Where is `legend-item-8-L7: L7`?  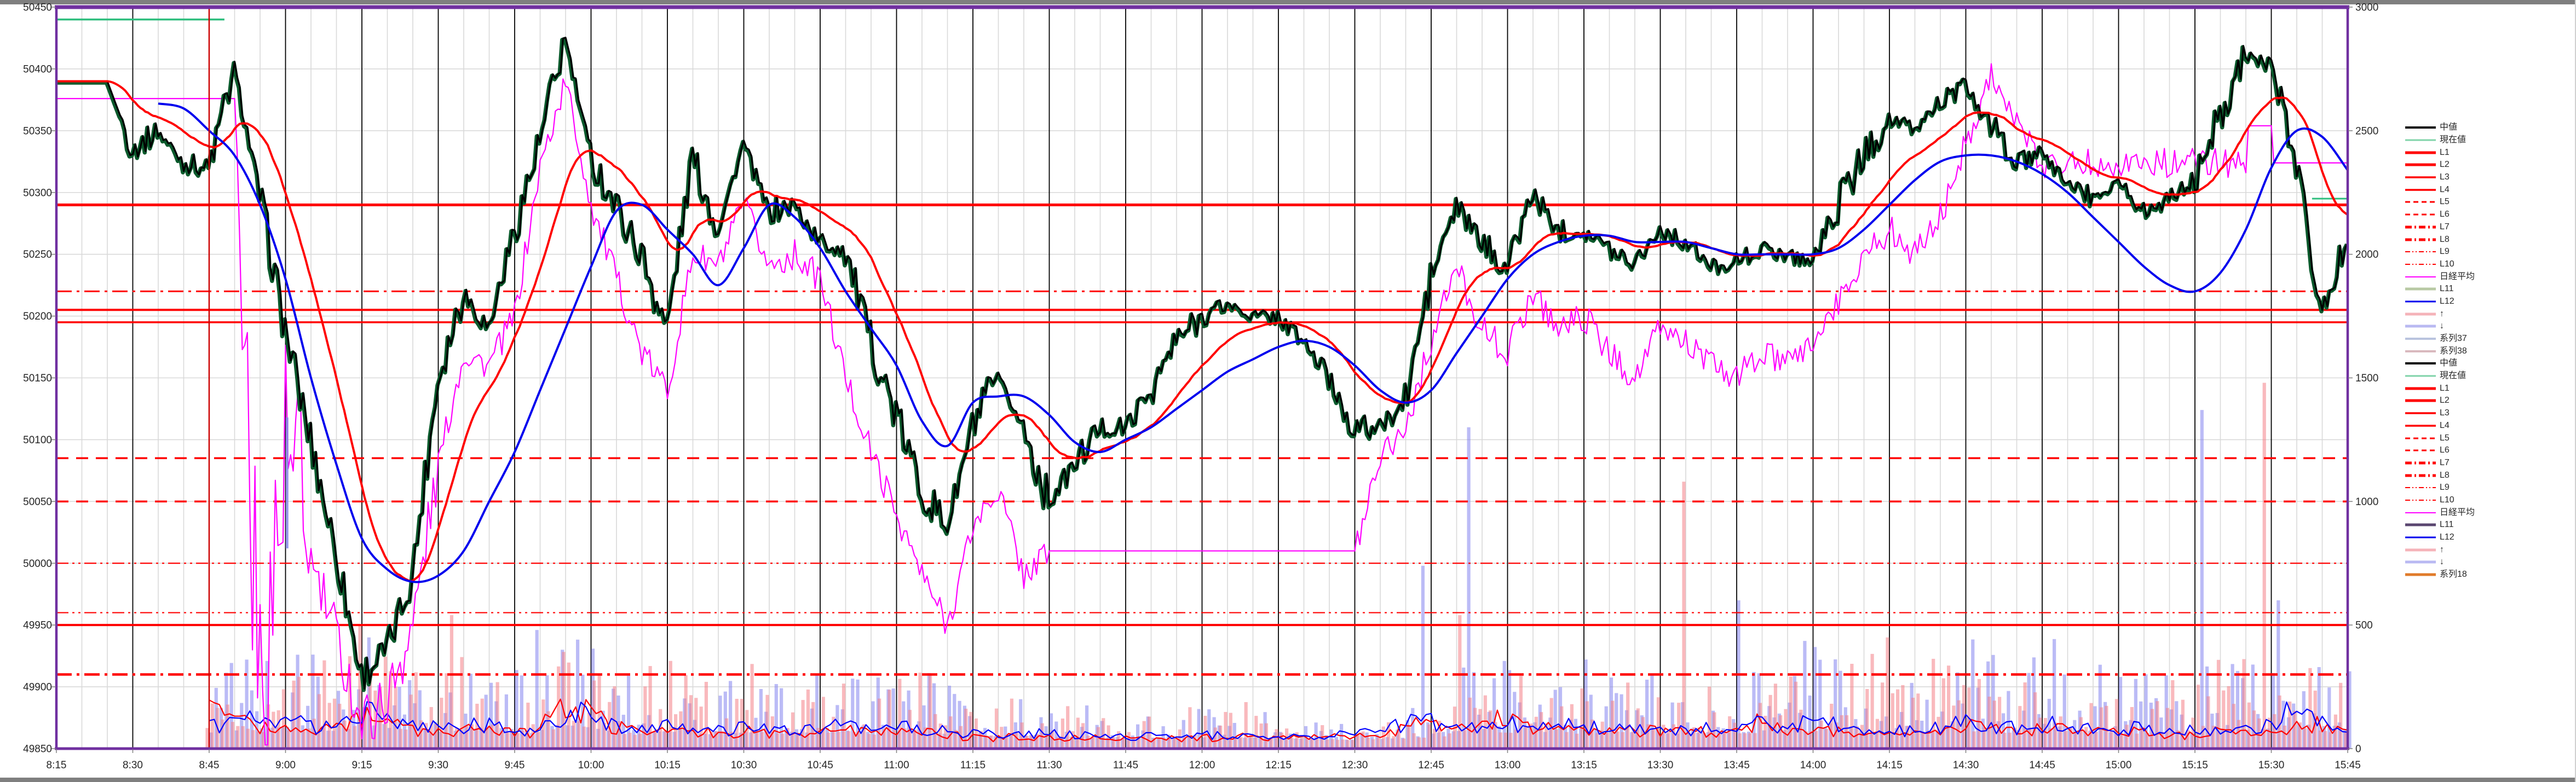 legend-item-8-L7: L7 is located at coordinates (2440, 227).